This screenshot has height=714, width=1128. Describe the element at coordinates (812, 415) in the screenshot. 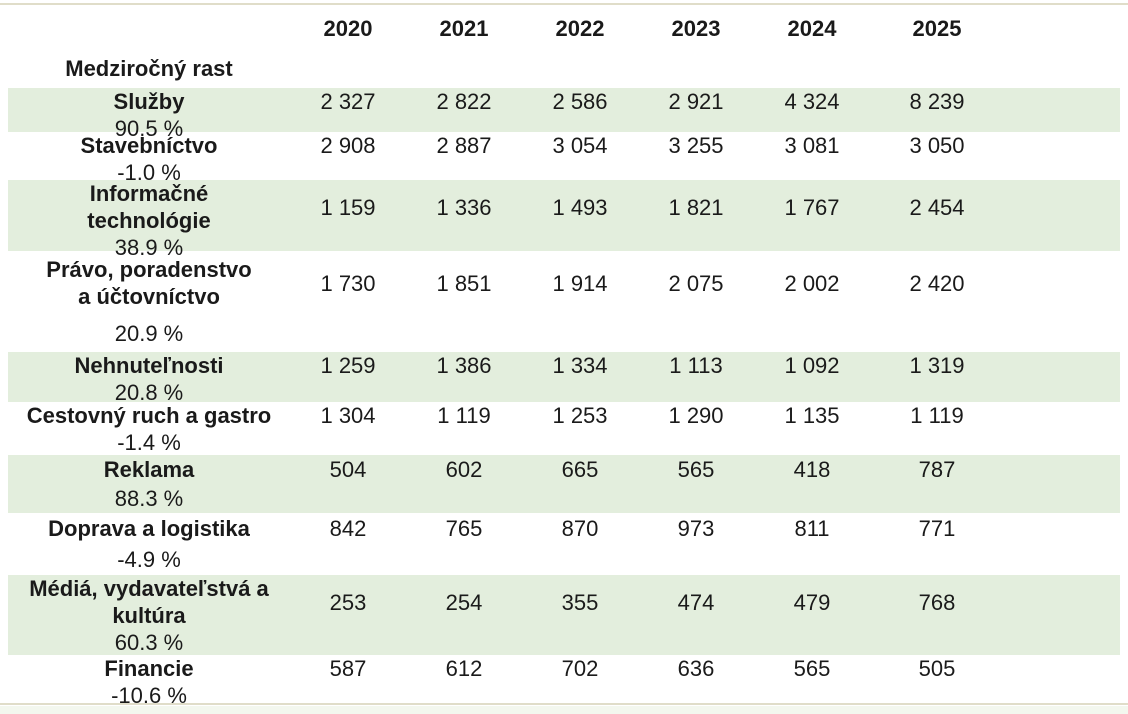

I see `value-cell: 1 135` at that location.